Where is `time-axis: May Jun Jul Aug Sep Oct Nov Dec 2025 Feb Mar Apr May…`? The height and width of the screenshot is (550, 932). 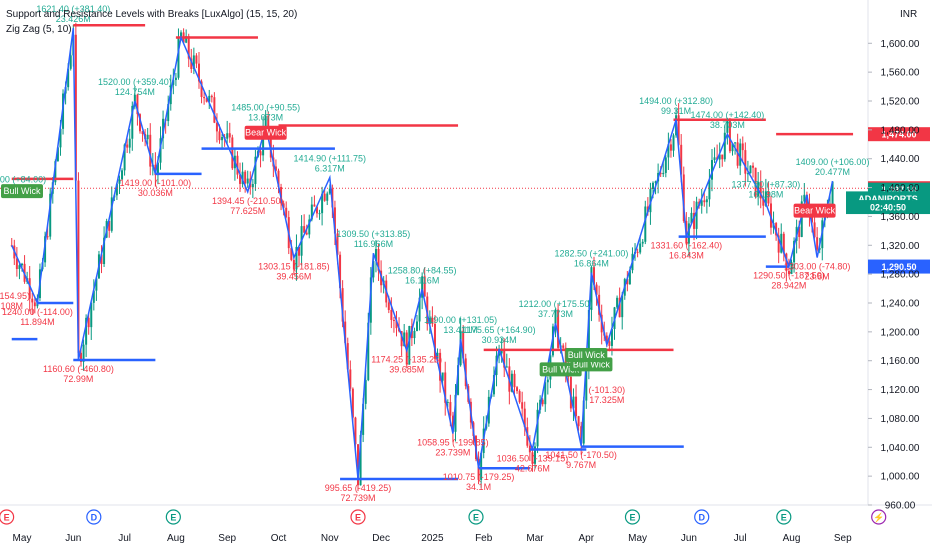 time-axis: May Jun Jul Aug Sep Oct Nov Dec 2025 Feb Mar Apr May… is located at coordinates (433, 538).